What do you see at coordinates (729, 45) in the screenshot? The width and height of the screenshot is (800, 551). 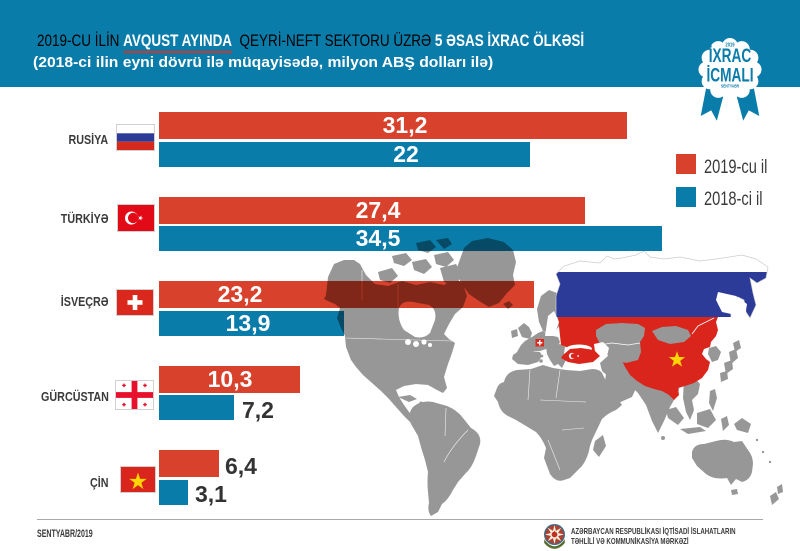 I see `svg-text: 2019` at bounding box center [729, 45].